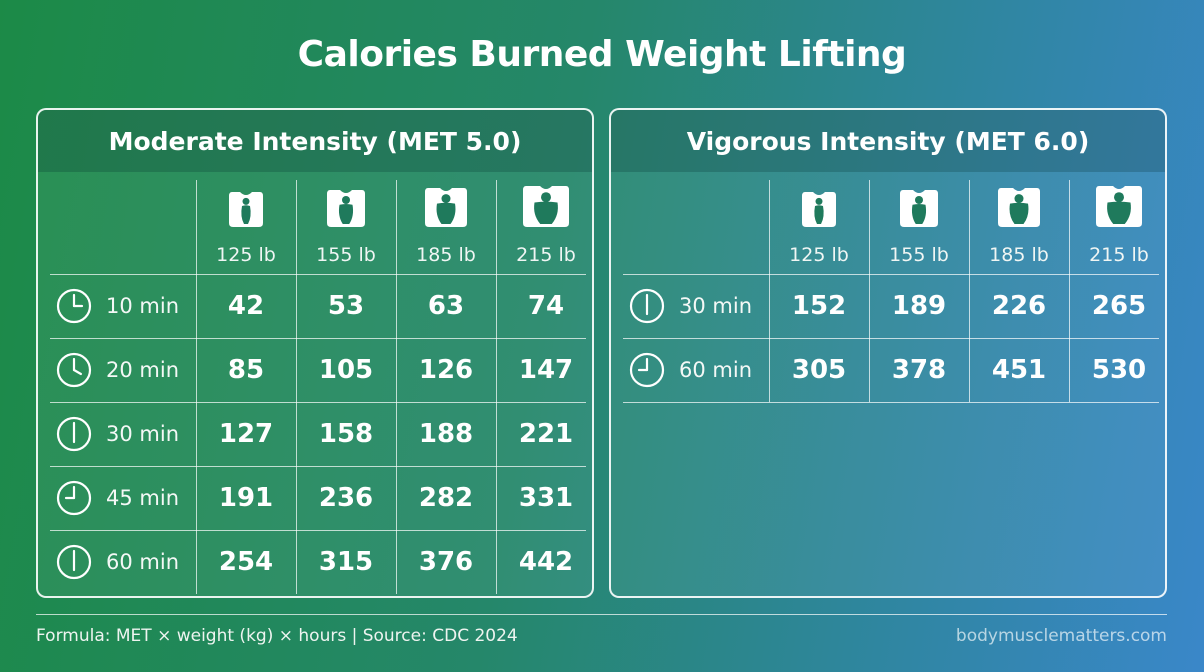  I want to click on calorie-value: 188, so click(446, 434).